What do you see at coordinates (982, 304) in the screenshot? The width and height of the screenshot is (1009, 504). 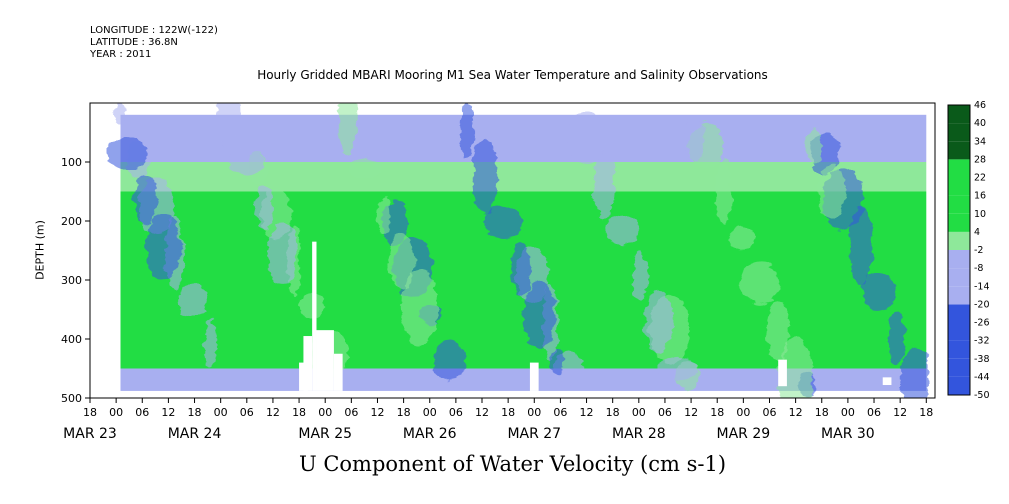 I see `colorbar-tick-label: -20` at bounding box center [982, 304].